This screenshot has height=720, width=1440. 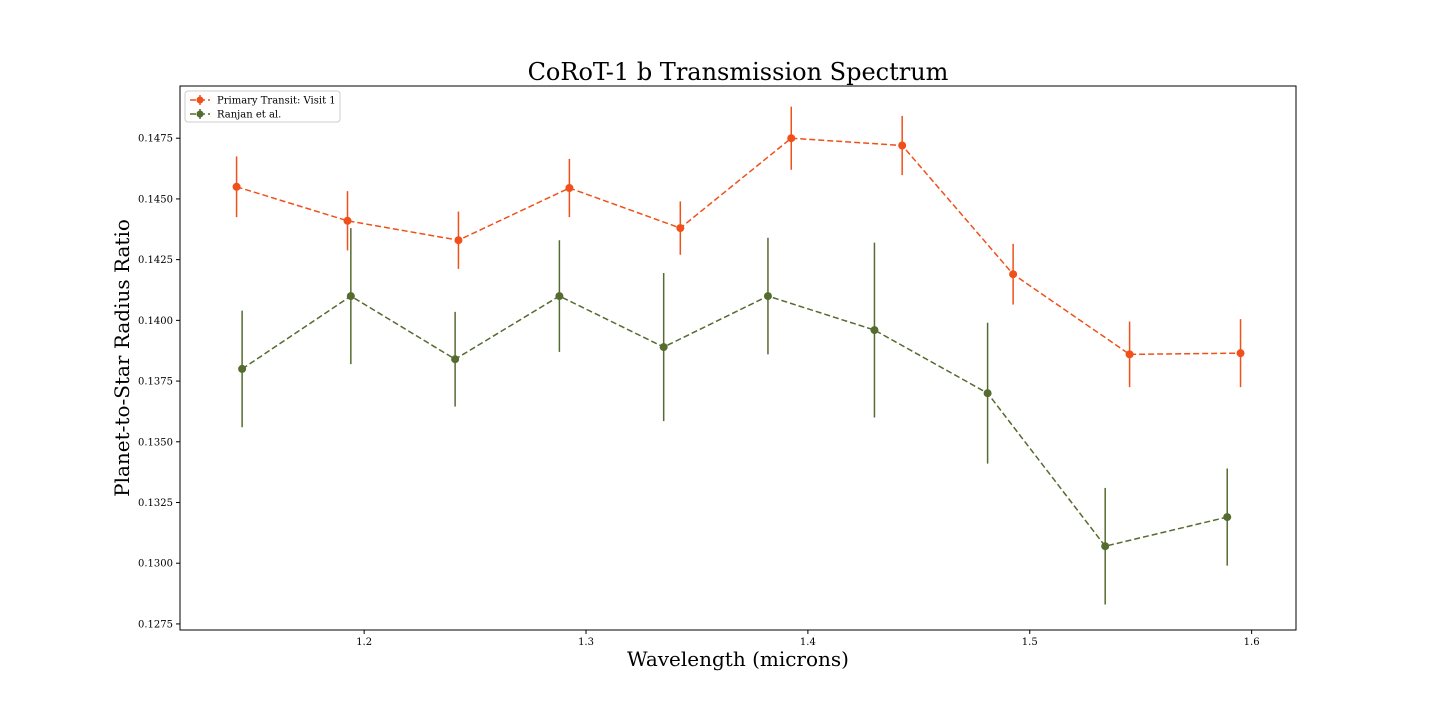 I want to click on y-axis-label: Planet-to-Star Radius Ratio, so click(x=122, y=358).